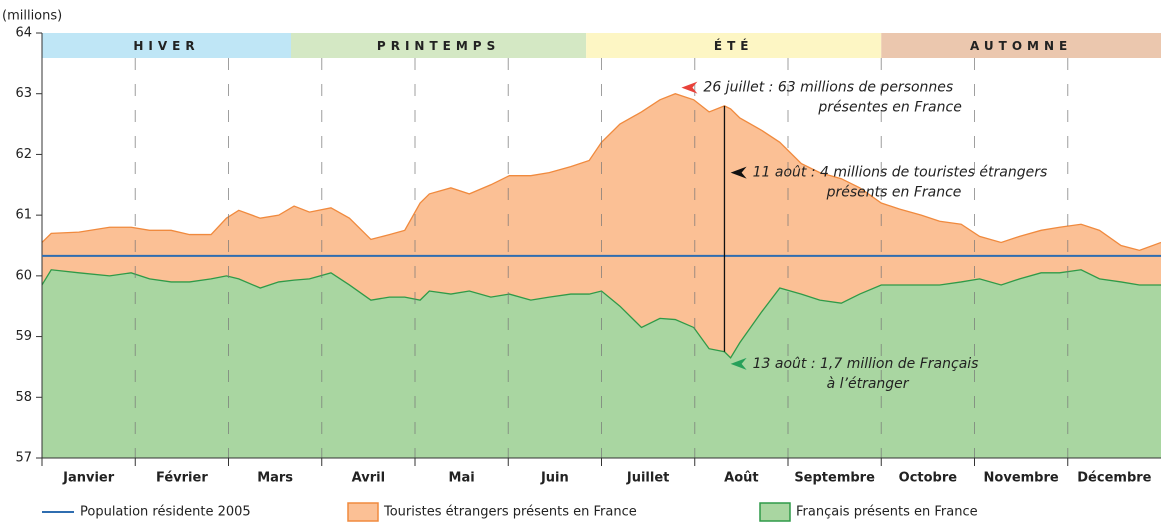 This screenshot has height=525, width=1161. Describe the element at coordinates (868, 384) in the screenshot. I see `annotation-text: à l’étranger` at that location.